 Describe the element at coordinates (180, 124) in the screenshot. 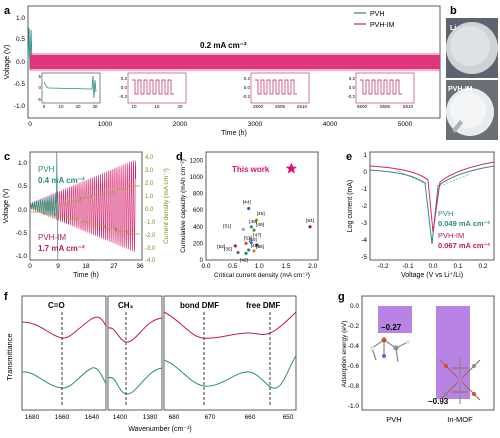

I see `a-xtick: 2000` at that location.